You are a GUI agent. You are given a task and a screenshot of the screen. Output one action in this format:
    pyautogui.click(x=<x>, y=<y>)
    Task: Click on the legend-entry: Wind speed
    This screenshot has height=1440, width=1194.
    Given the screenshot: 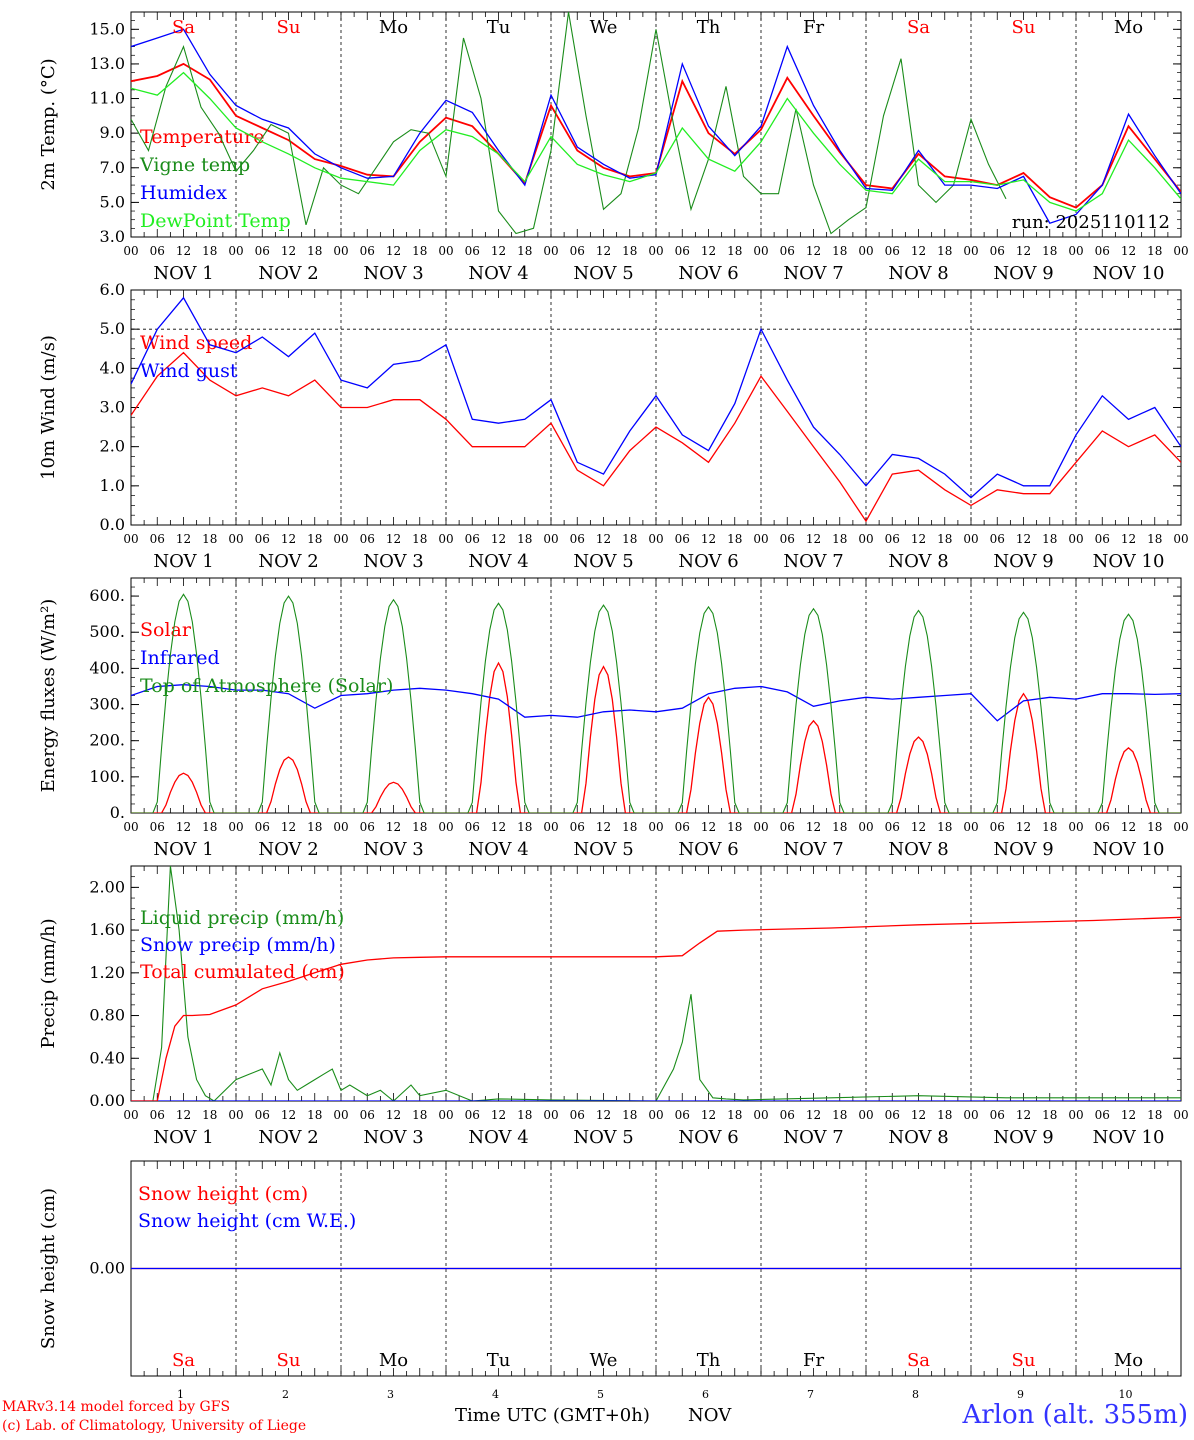 What is the action you would take?
    pyautogui.click(x=196, y=343)
    